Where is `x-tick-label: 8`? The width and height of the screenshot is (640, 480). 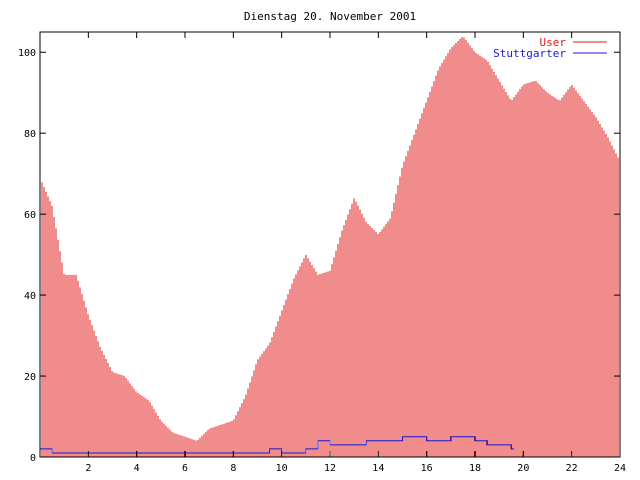 x-tick-label: 8 is located at coordinates (233, 468).